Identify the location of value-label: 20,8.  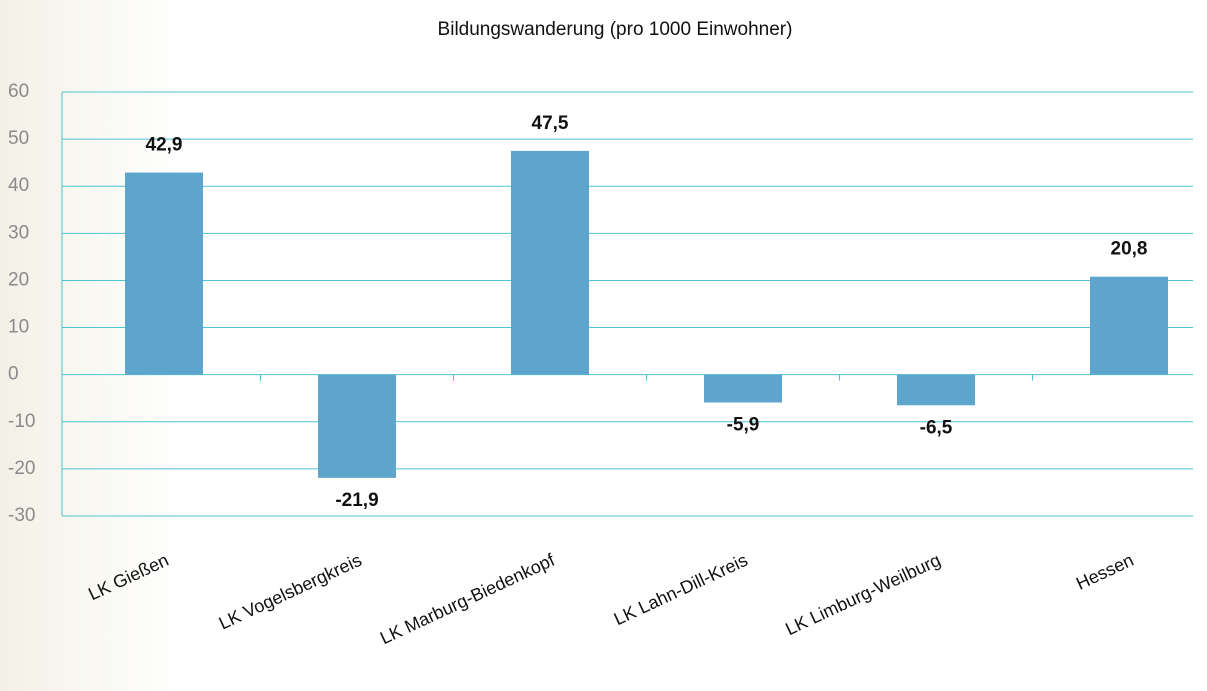
(1129, 249).